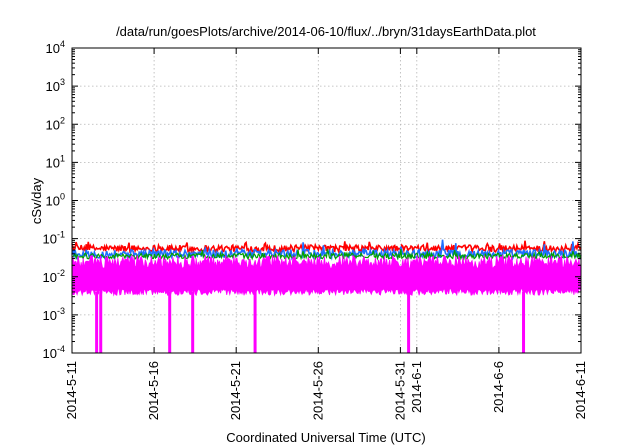 The image size is (640, 448). What do you see at coordinates (326, 254) in the screenshot?
I see `series-line-green` at bounding box center [326, 254].